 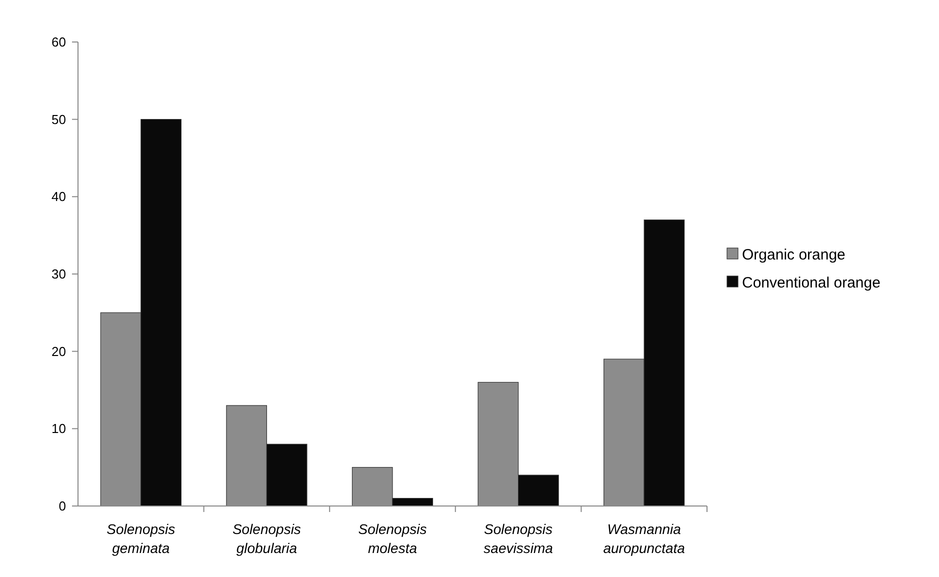 What do you see at coordinates (644, 538) in the screenshot?
I see `x-tick-label: Wasmannia auropunctata` at bounding box center [644, 538].